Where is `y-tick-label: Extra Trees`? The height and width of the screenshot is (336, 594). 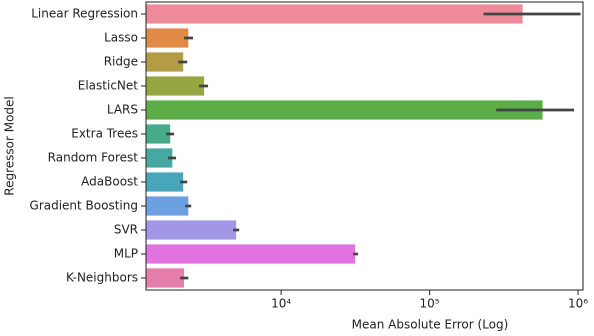
y-tick-label: Extra Trees is located at coordinates (104, 134).